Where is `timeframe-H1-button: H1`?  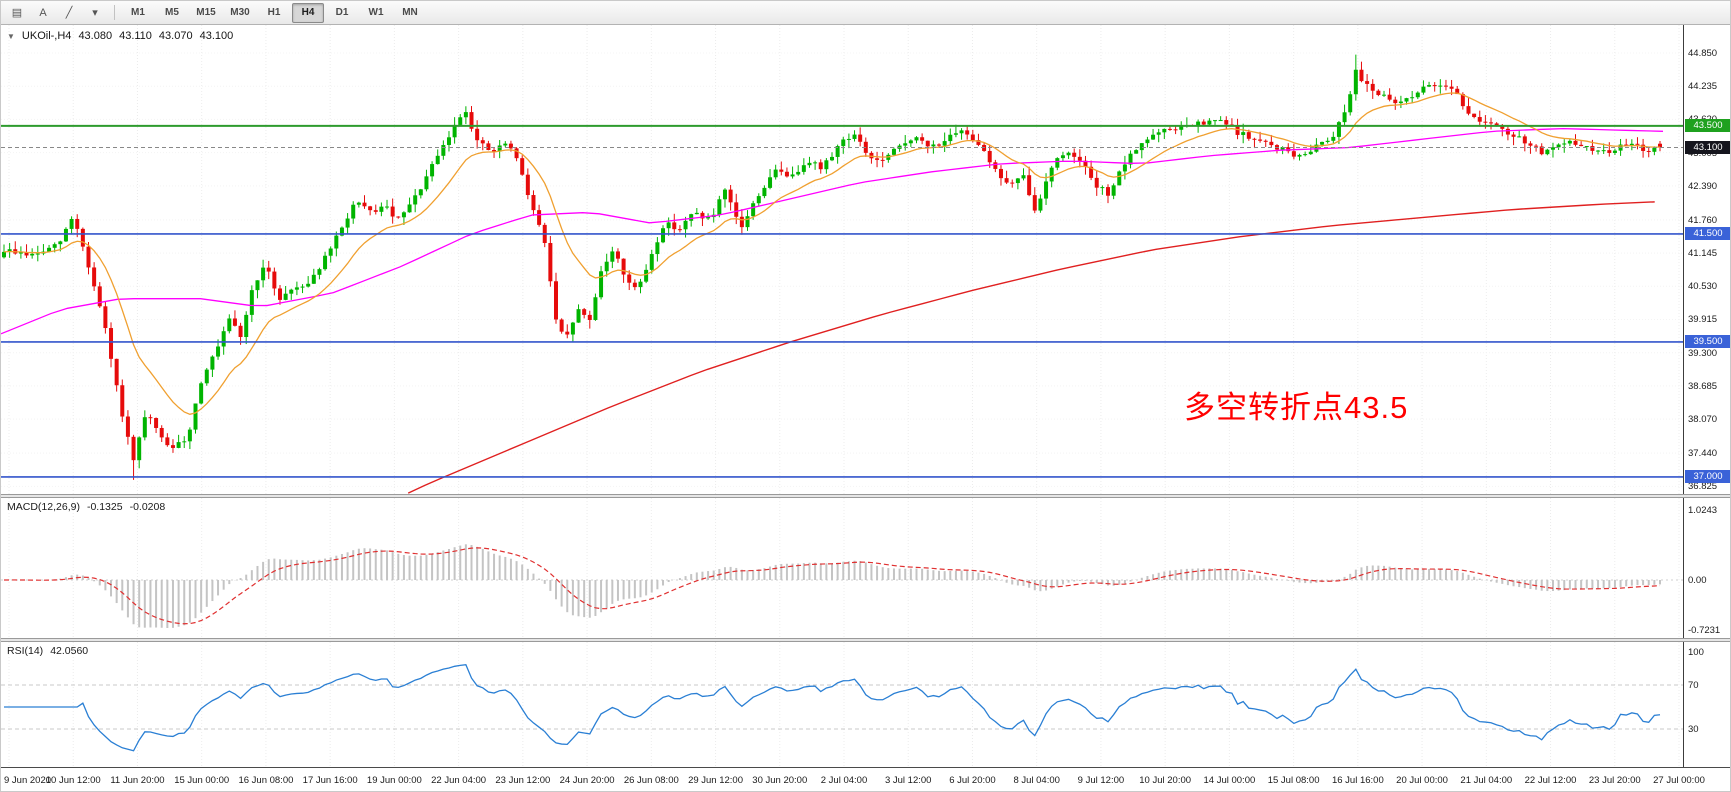
timeframe-H1-button: H1 is located at coordinates (274, 12).